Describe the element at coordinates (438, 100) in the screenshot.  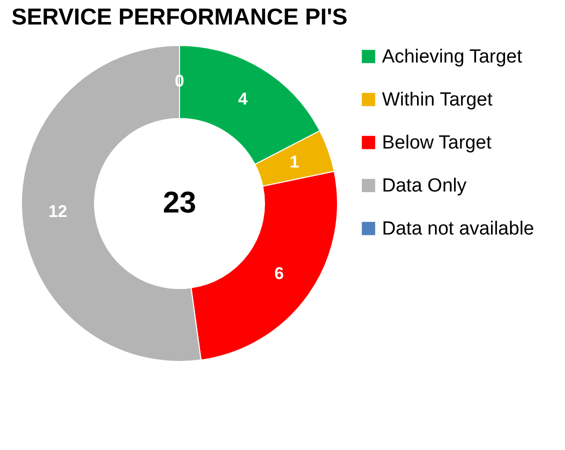
I see `legend-label: Within Target` at that location.